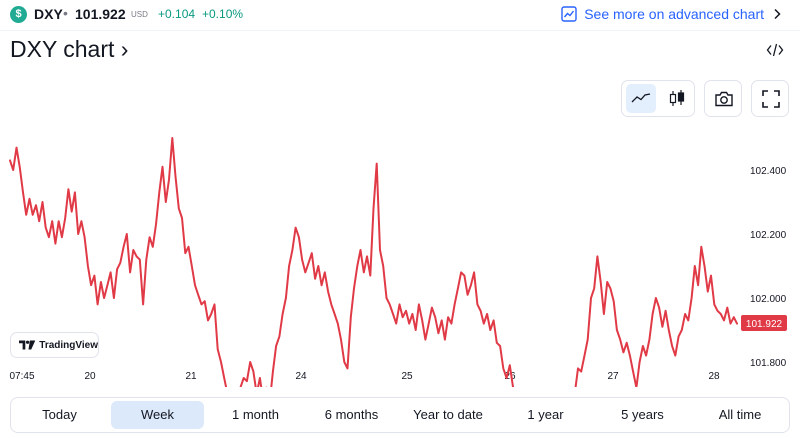  What do you see at coordinates (448, 414) in the screenshot?
I see `range-year-to-date-button: Year to date` at bounding box center [448, 414].